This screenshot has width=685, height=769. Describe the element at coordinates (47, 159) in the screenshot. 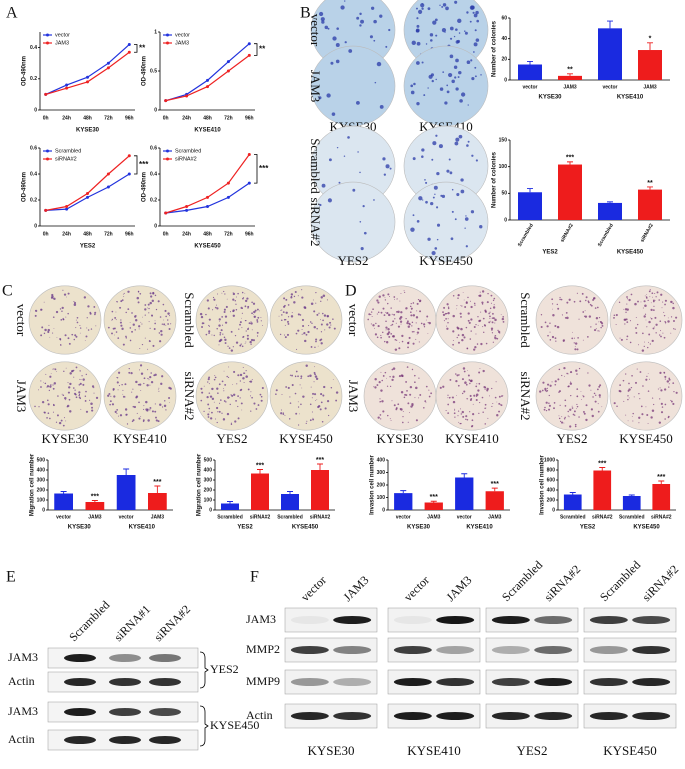

I see `legend-marker` at that location.